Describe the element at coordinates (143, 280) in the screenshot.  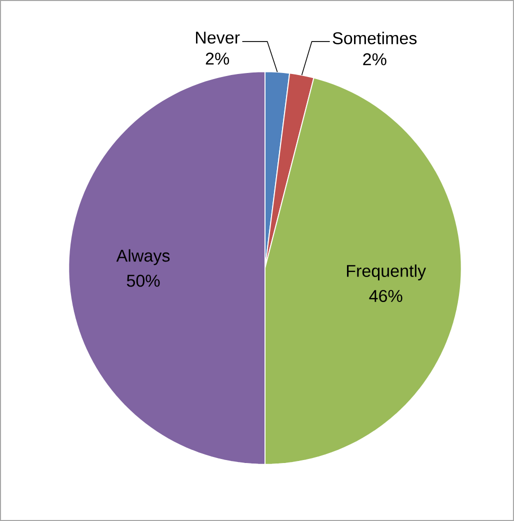
I see `data-label: 50%` at that location.